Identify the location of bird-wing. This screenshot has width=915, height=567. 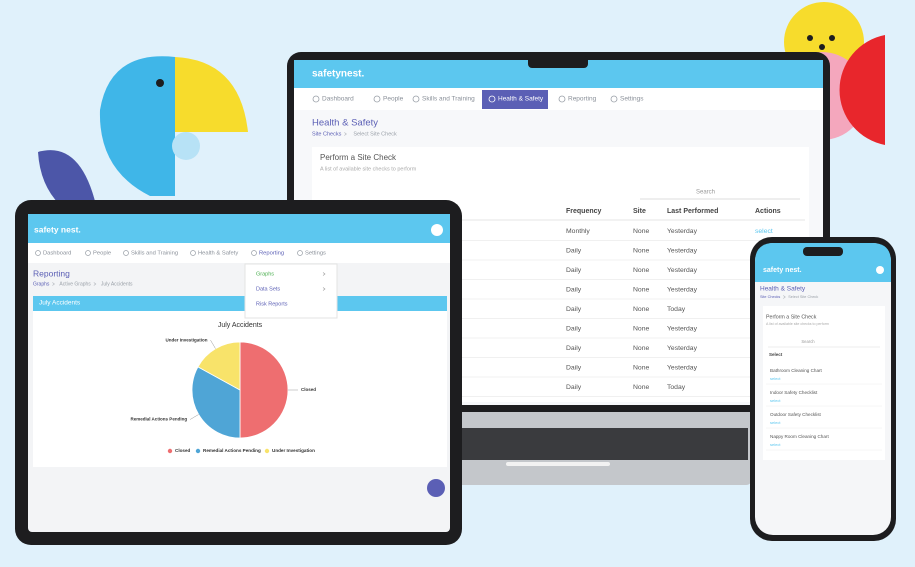
(862, 90).